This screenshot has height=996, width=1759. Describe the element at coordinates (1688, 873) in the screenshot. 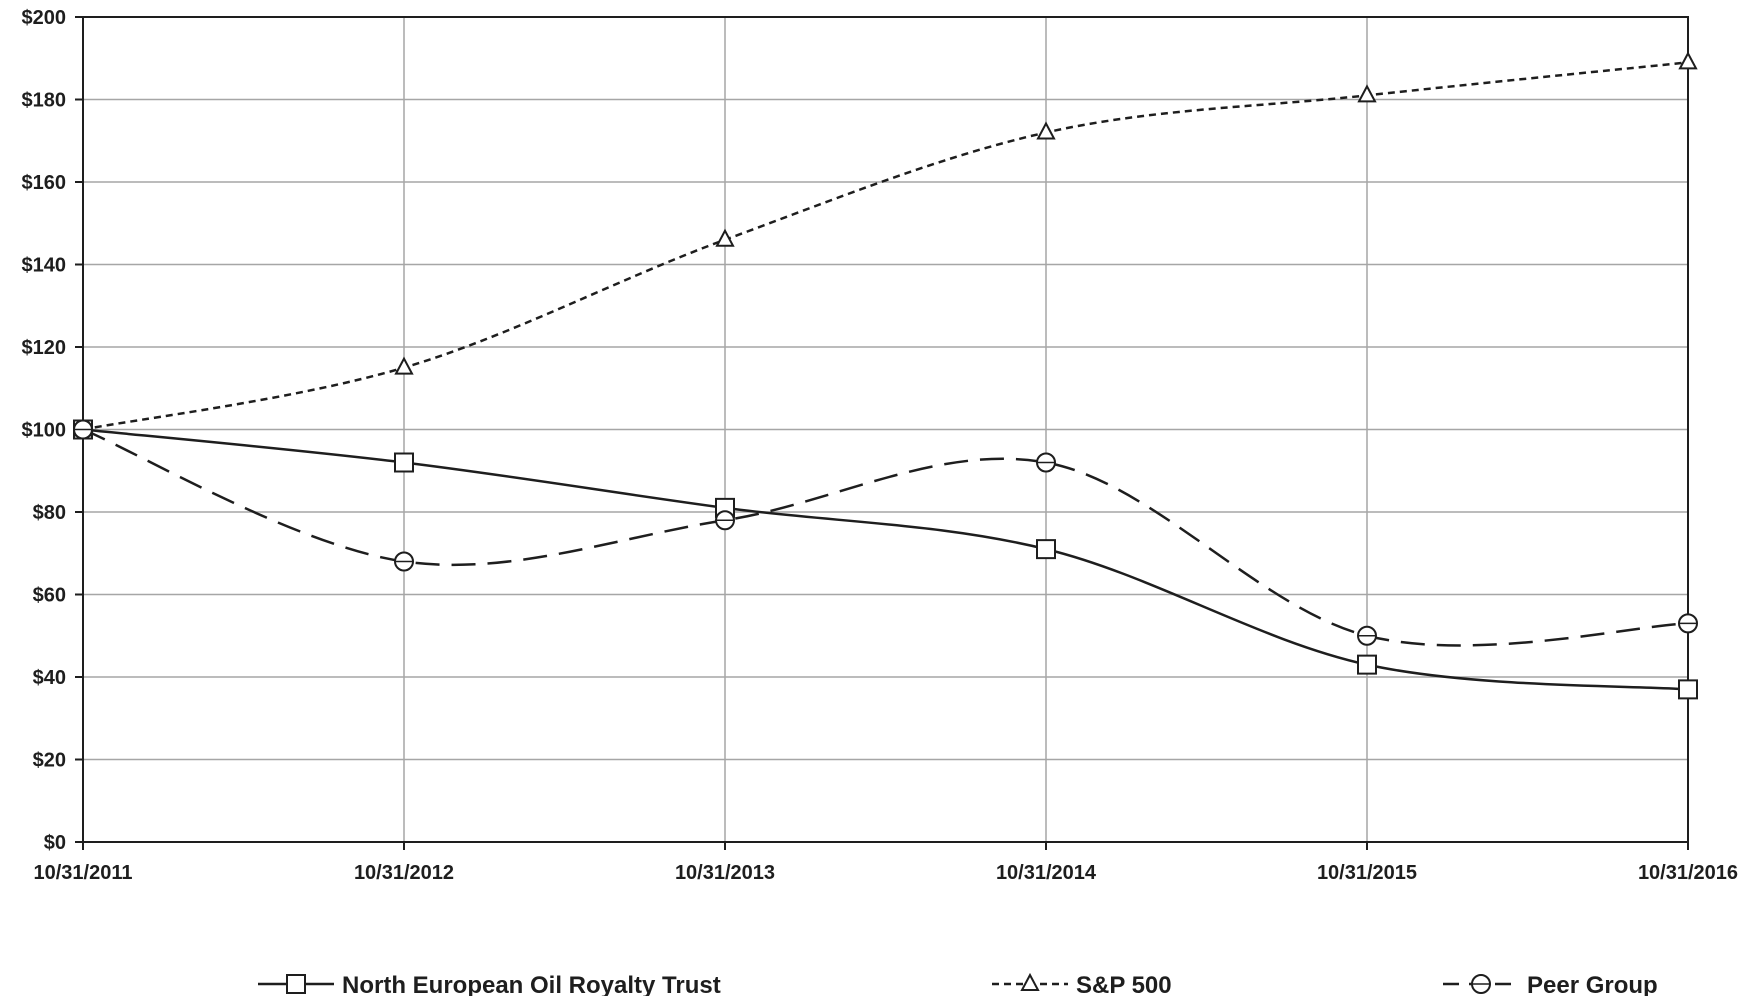

I see `x-tick-label: 10/31/2016` at that location.